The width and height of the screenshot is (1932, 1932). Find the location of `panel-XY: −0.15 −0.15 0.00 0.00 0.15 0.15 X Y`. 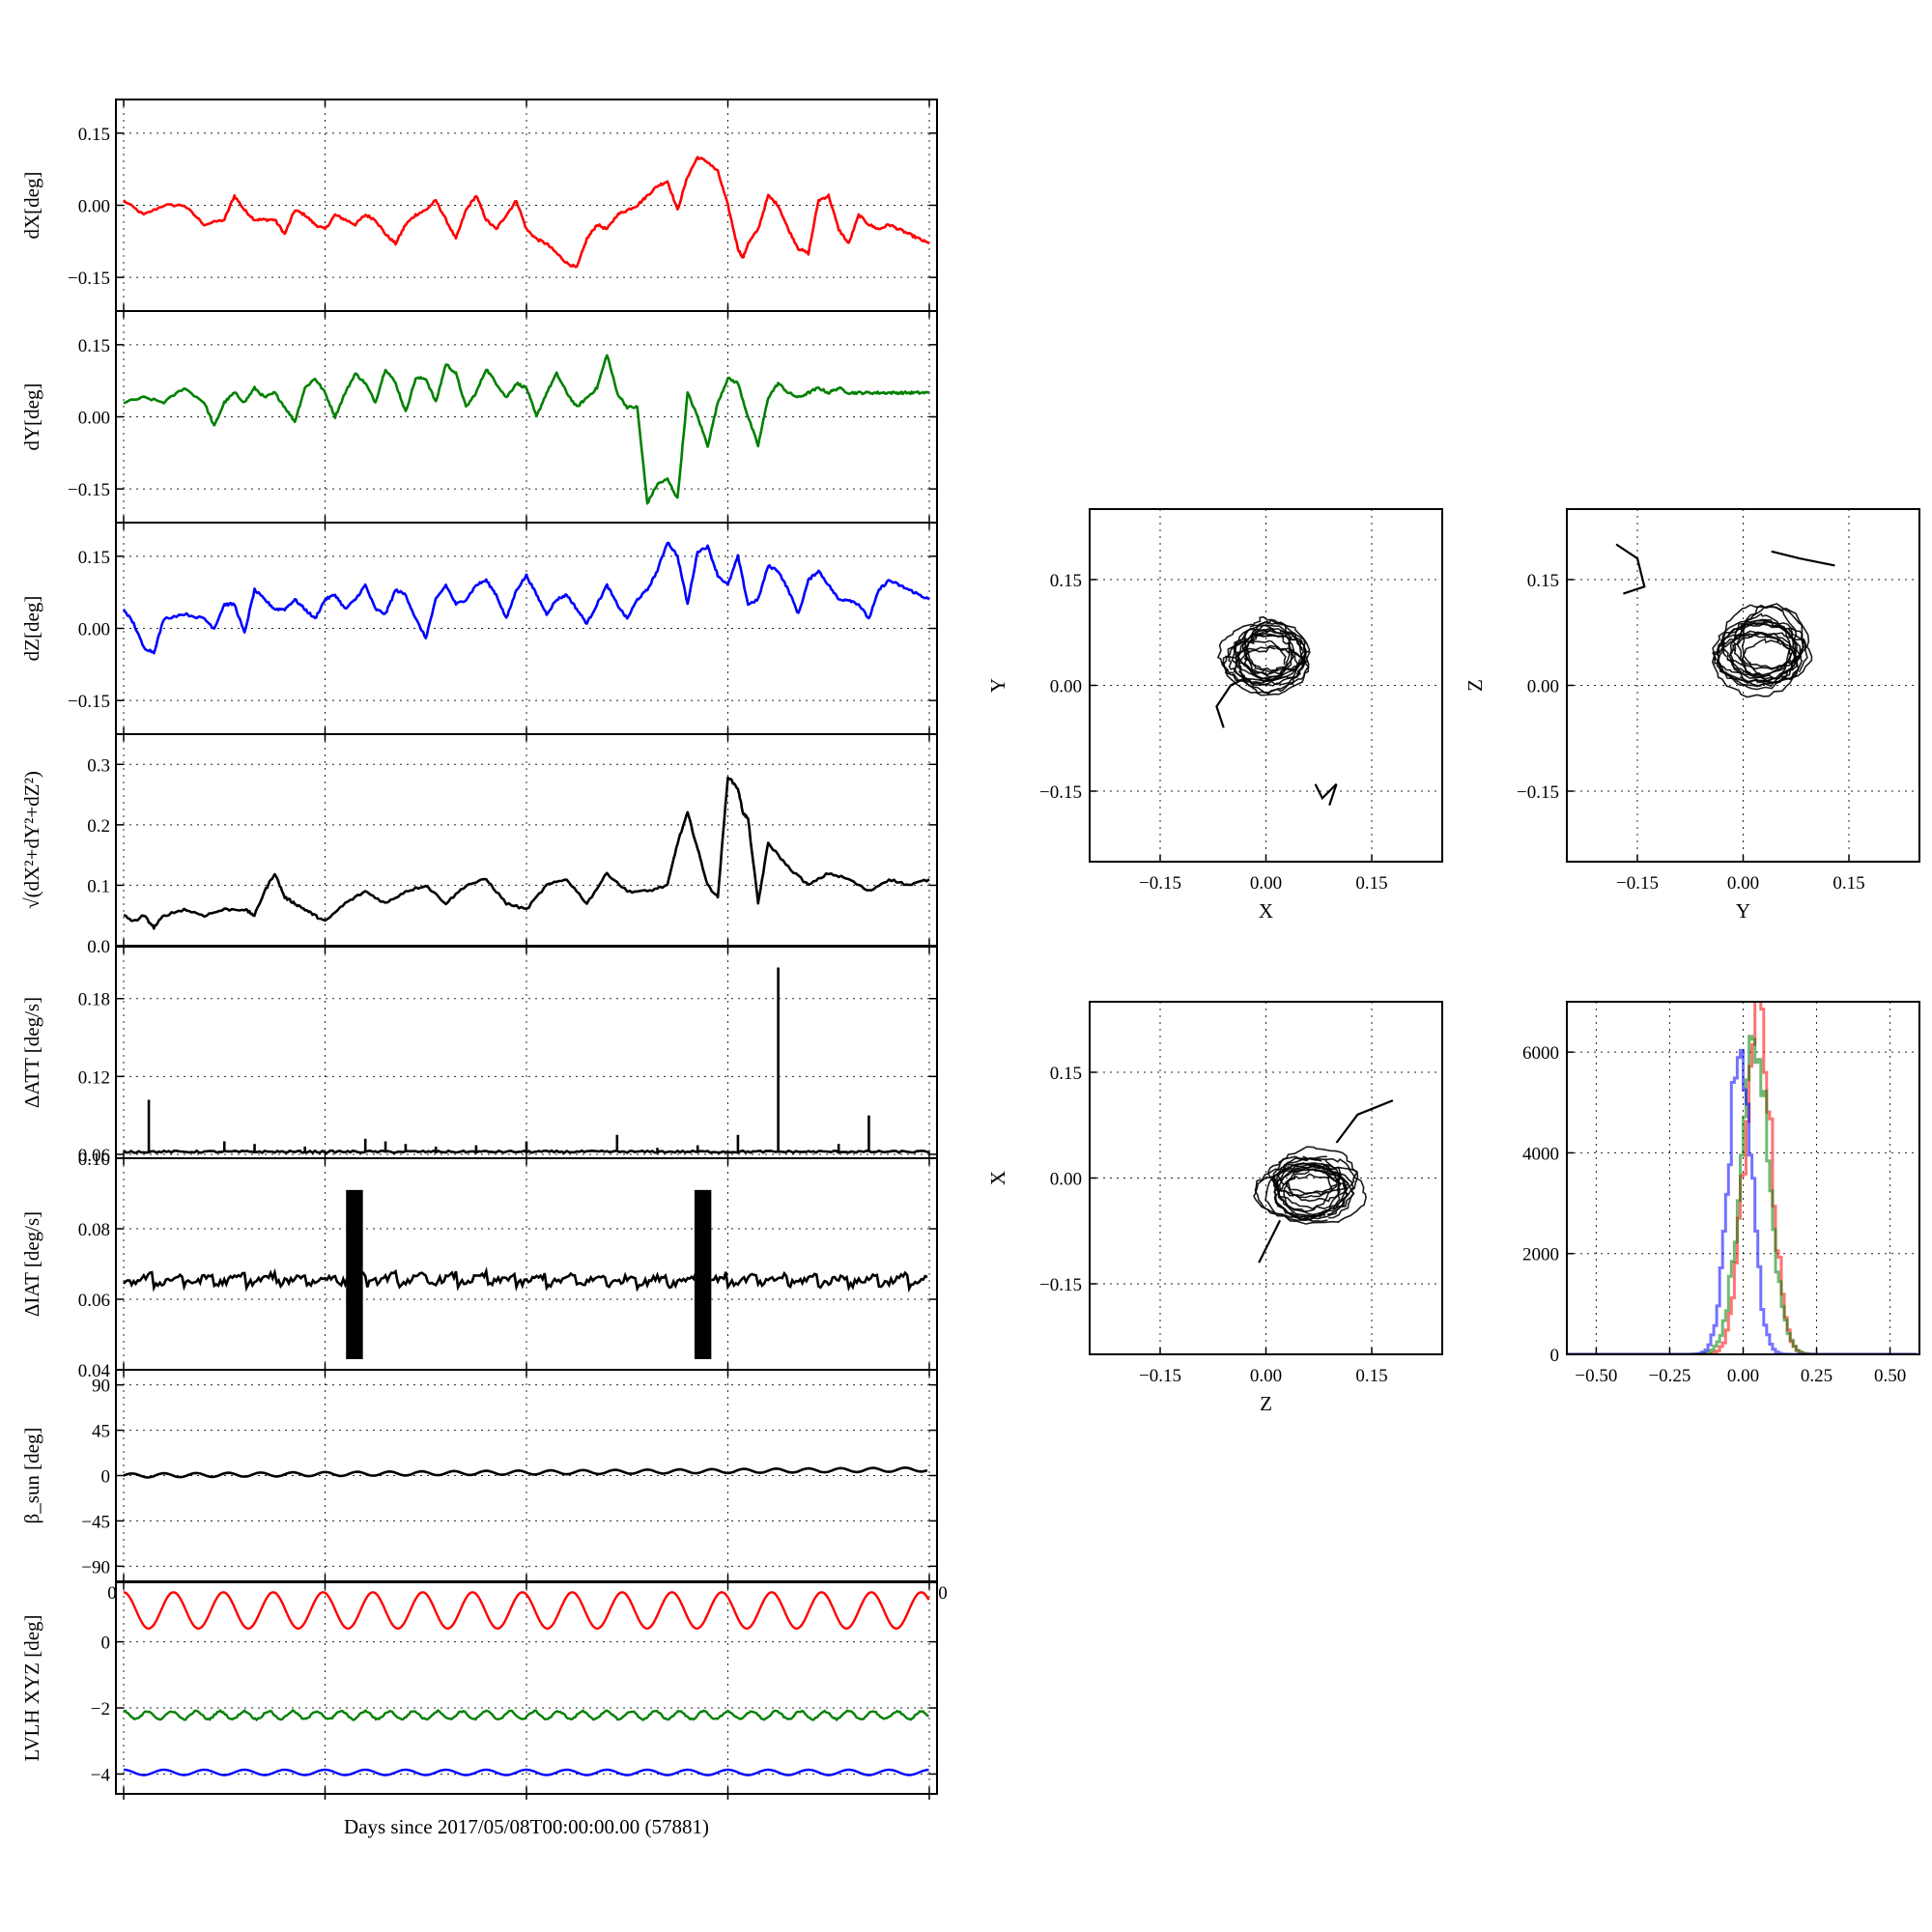

panel-XY: −0.15 −0.15 0.00 0.00 0.15 0.15 X Y is located at coordinates (1214, 715).